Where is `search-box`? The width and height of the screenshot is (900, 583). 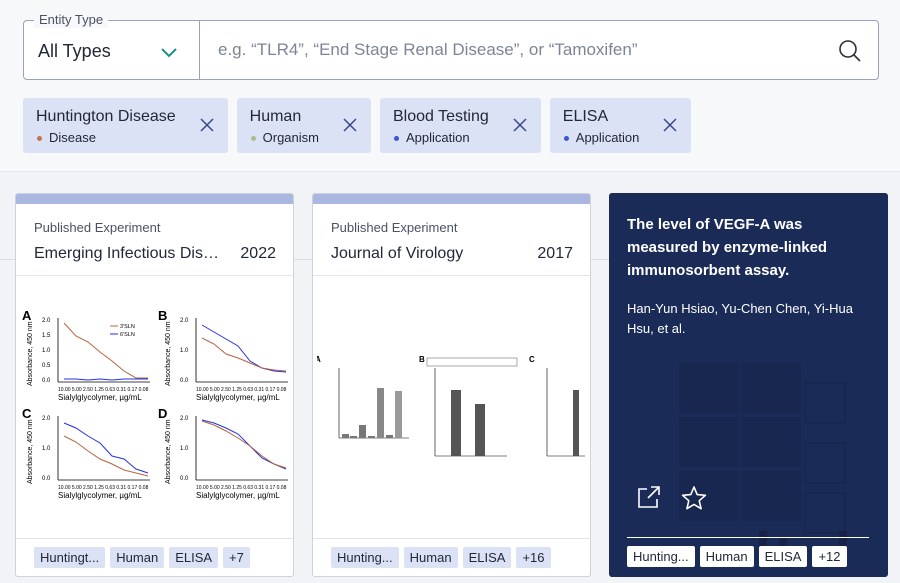 search-box is located at coordinates (539, 50).